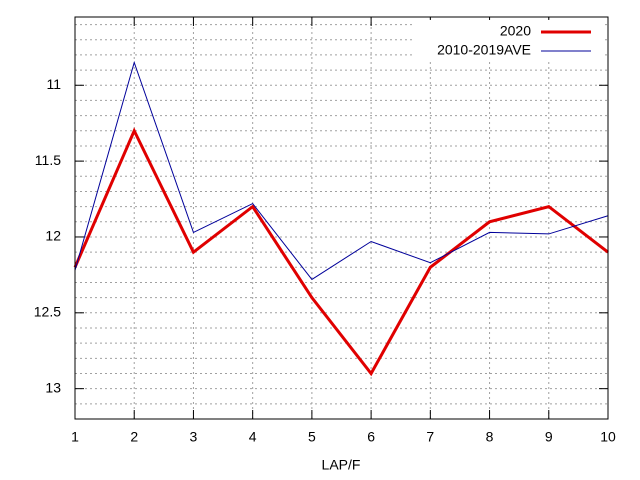  Describe the element at coordinates (515, 31) in the screenshot. I see `legend-label: 2020` at that location.